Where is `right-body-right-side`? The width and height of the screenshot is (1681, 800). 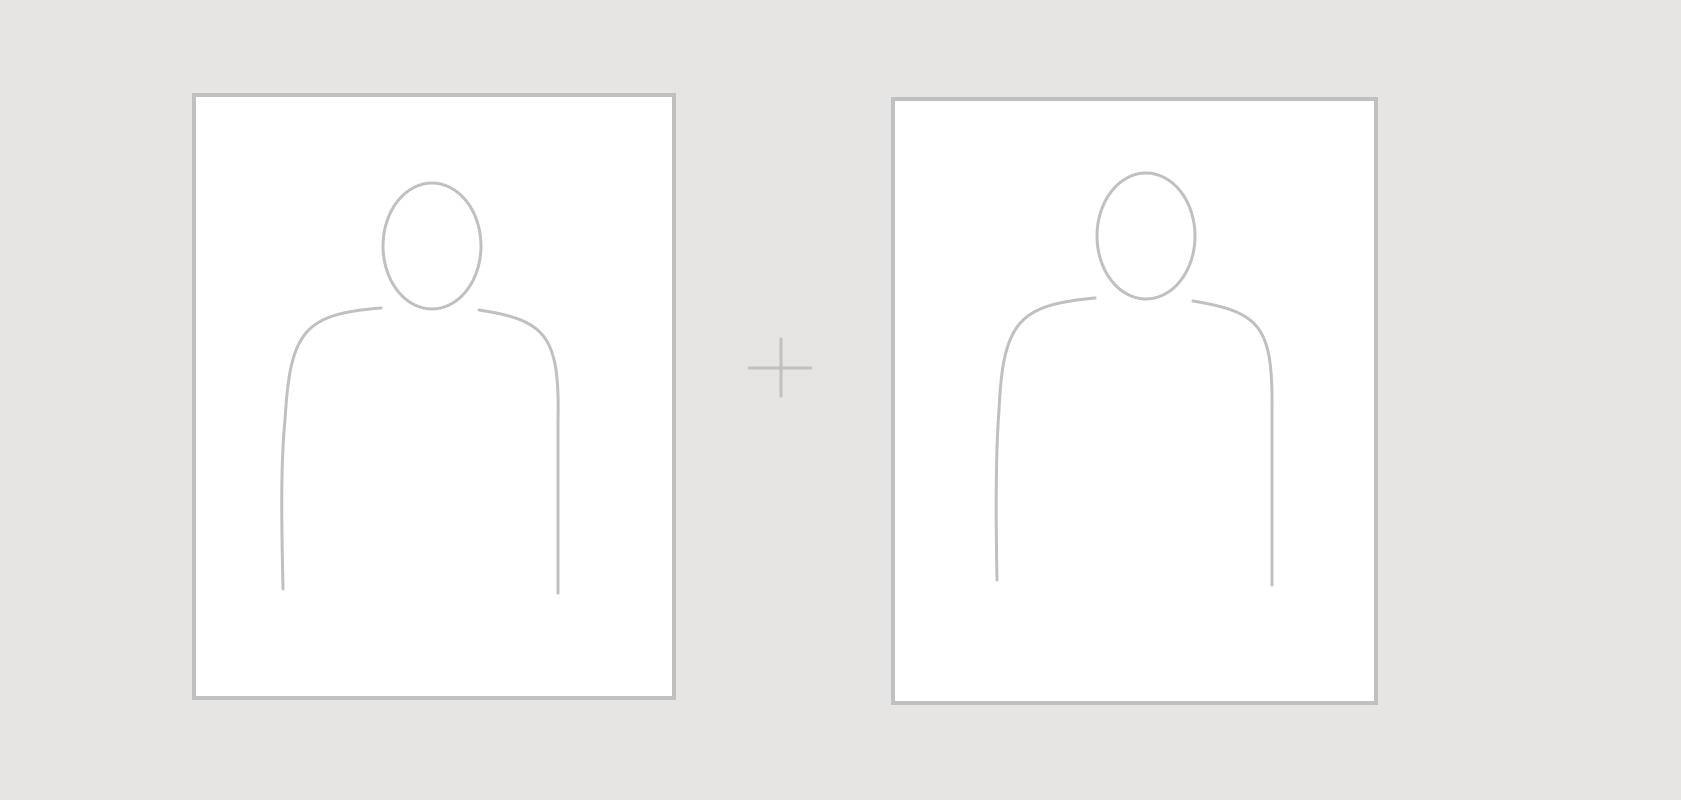
right-body-right-side is located at coordinates (1232, 443).